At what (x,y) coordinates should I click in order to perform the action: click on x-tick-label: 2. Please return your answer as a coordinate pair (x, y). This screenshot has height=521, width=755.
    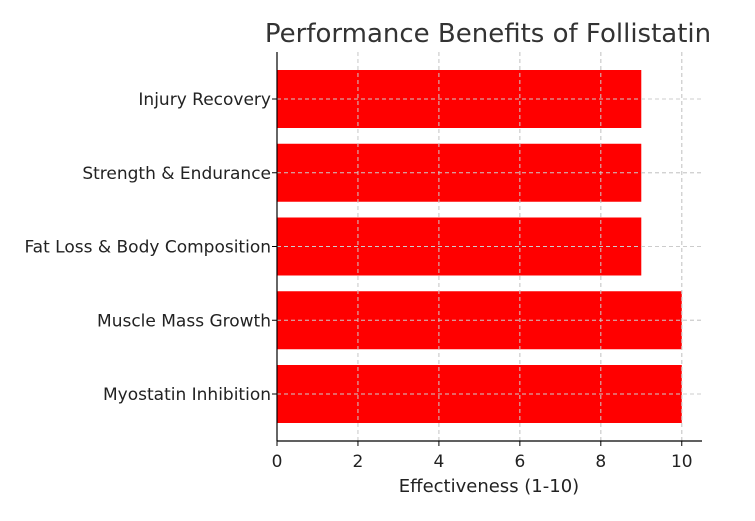
    Looking at the image, I should click on (358, 462).